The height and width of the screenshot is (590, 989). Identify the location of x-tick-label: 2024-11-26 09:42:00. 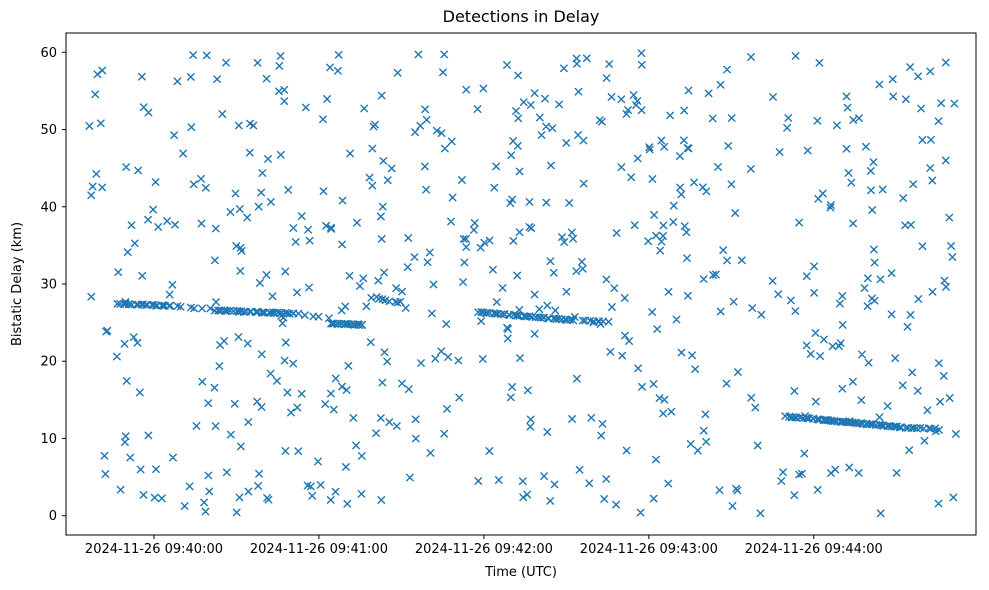
(484, 549).